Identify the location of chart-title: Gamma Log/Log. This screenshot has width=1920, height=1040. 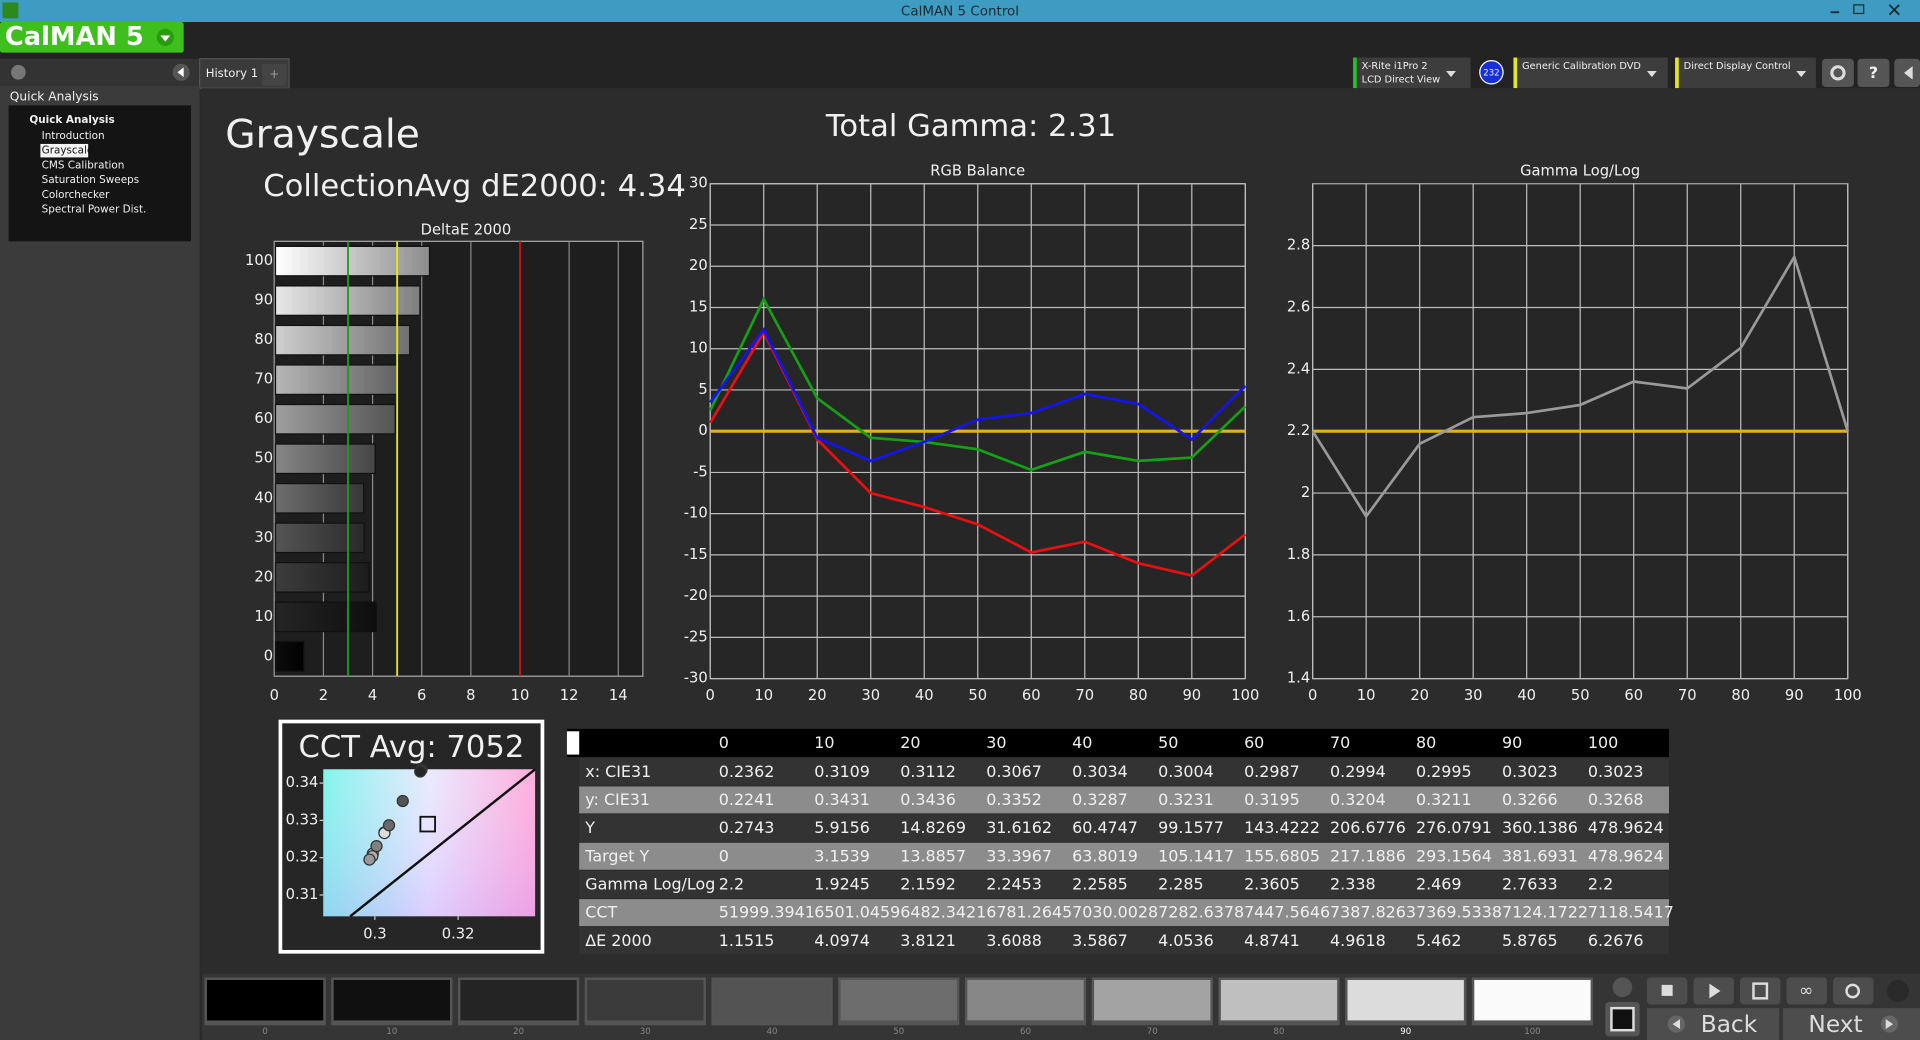
(1580, 170).